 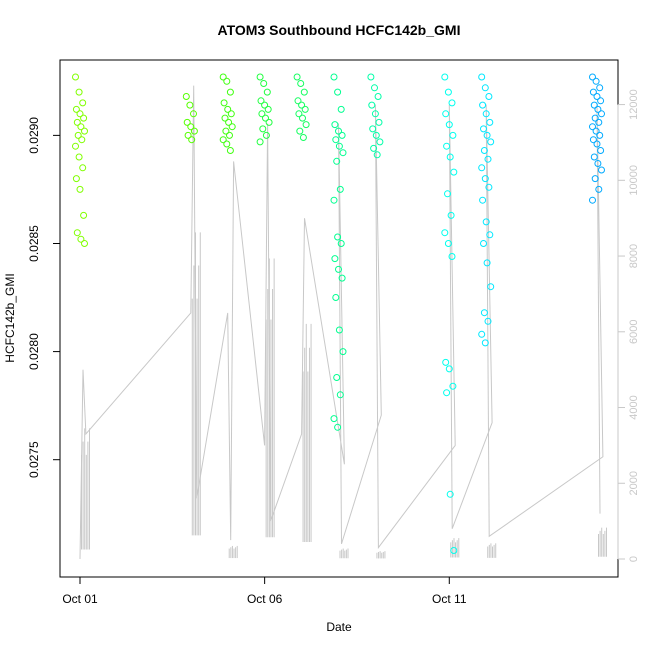 I want to click on y-left-tick-label: 0.0290, so click(x=34, y=135).